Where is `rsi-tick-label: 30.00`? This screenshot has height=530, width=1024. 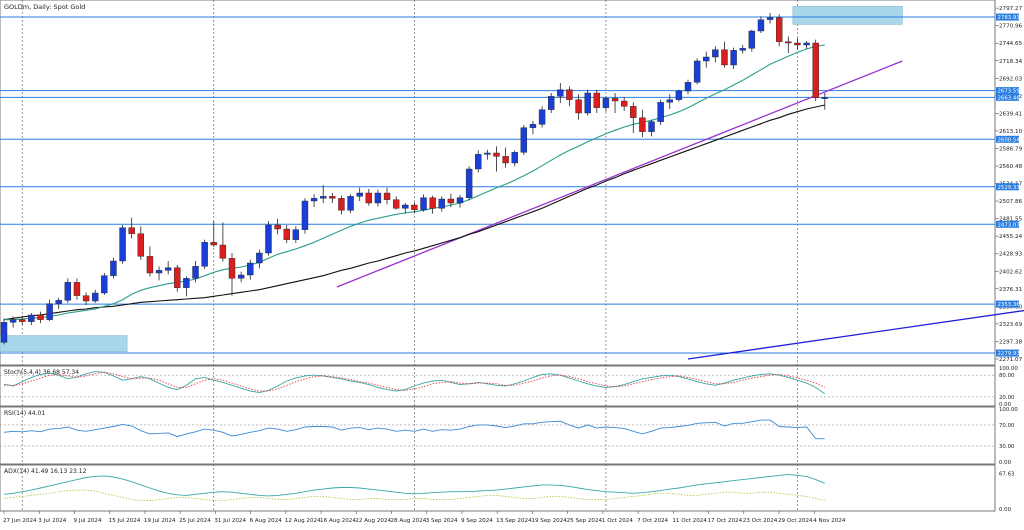 rsi-tick-label: 30.00 is located at coordinates (1007, 447).